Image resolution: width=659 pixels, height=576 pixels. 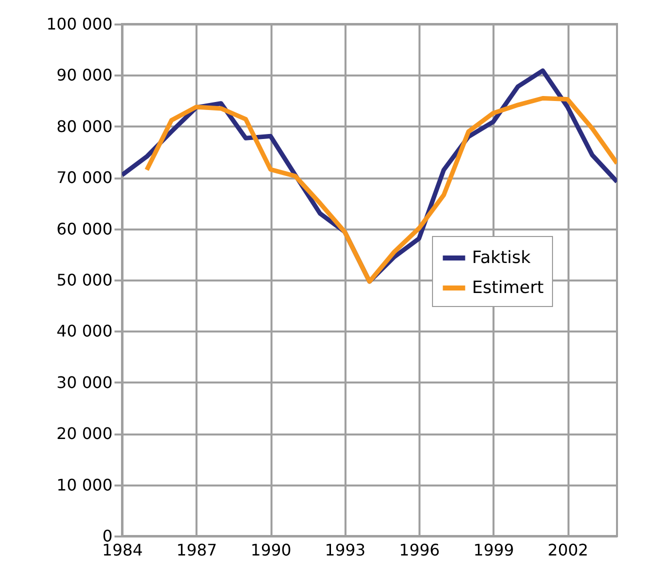 I want to click on y-tick-label: 70 000, so click(x=84, y=178).